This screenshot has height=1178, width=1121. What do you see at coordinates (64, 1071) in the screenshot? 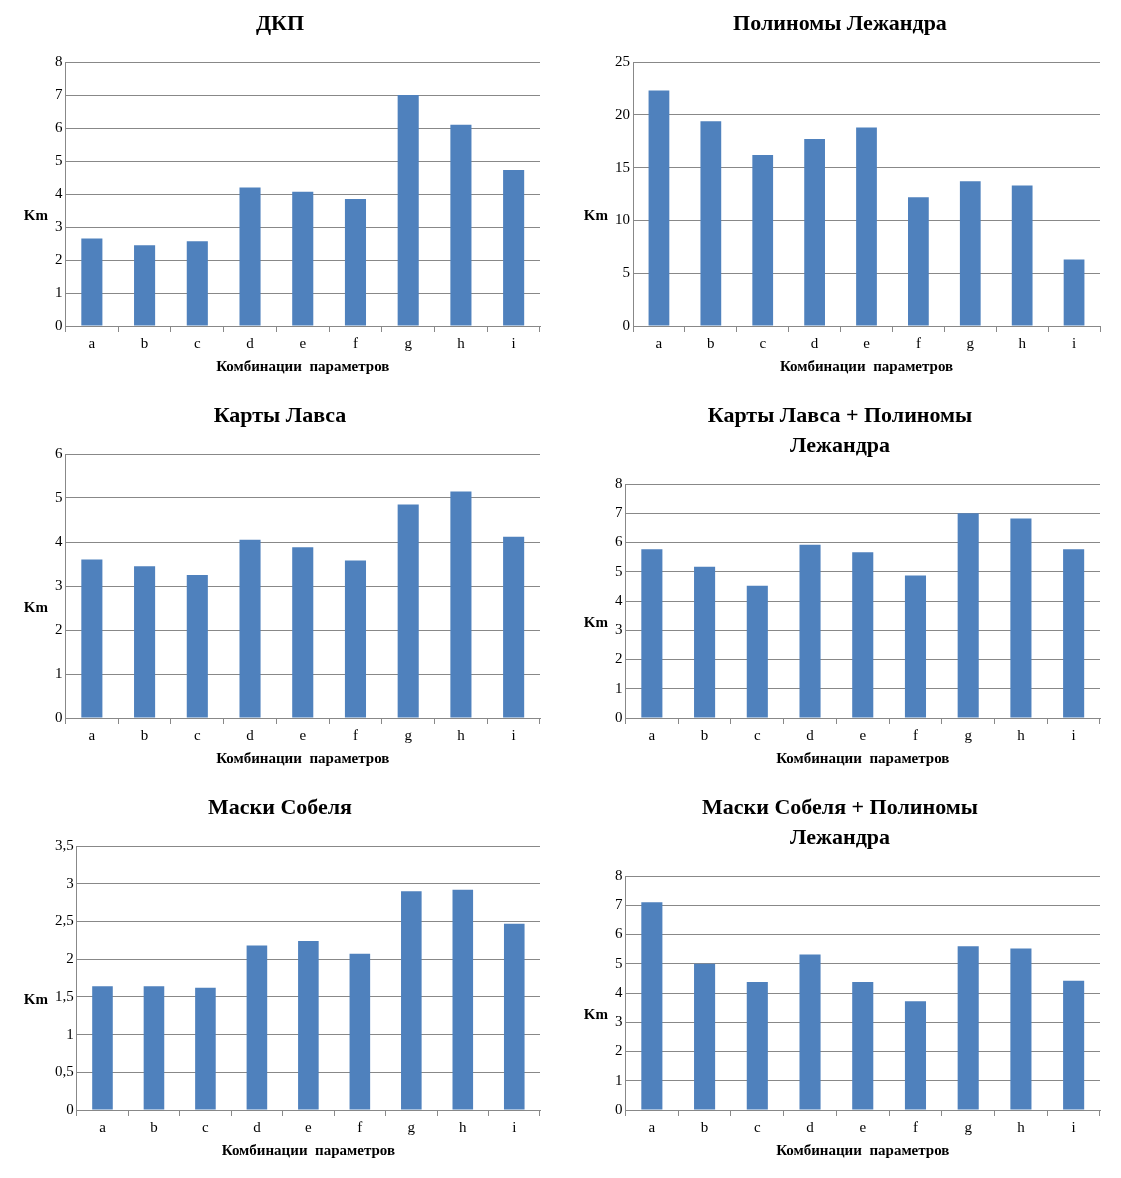
I see `y-tick-label: 0,5` at bounding box center [64, 1071].